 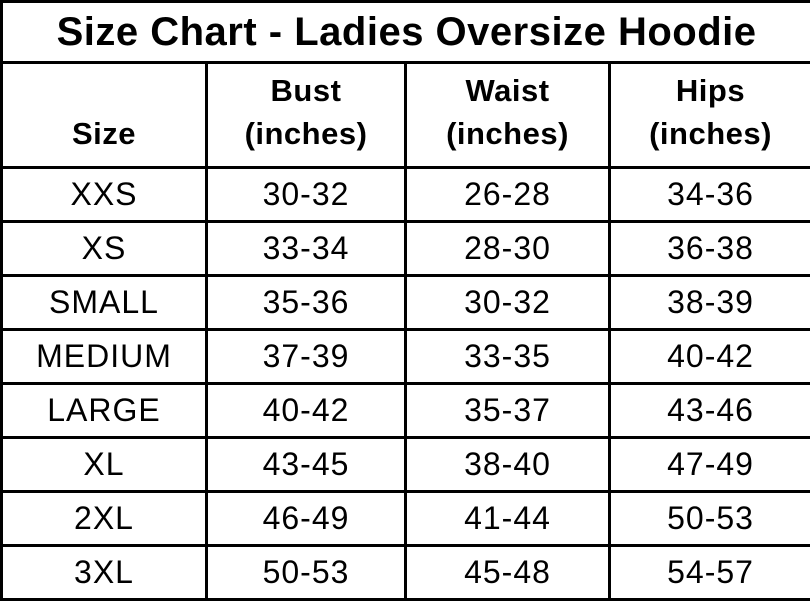 I want to click on table-row: MEDIUM 37-39 33-35 40-42, so click(x=406, y=357).